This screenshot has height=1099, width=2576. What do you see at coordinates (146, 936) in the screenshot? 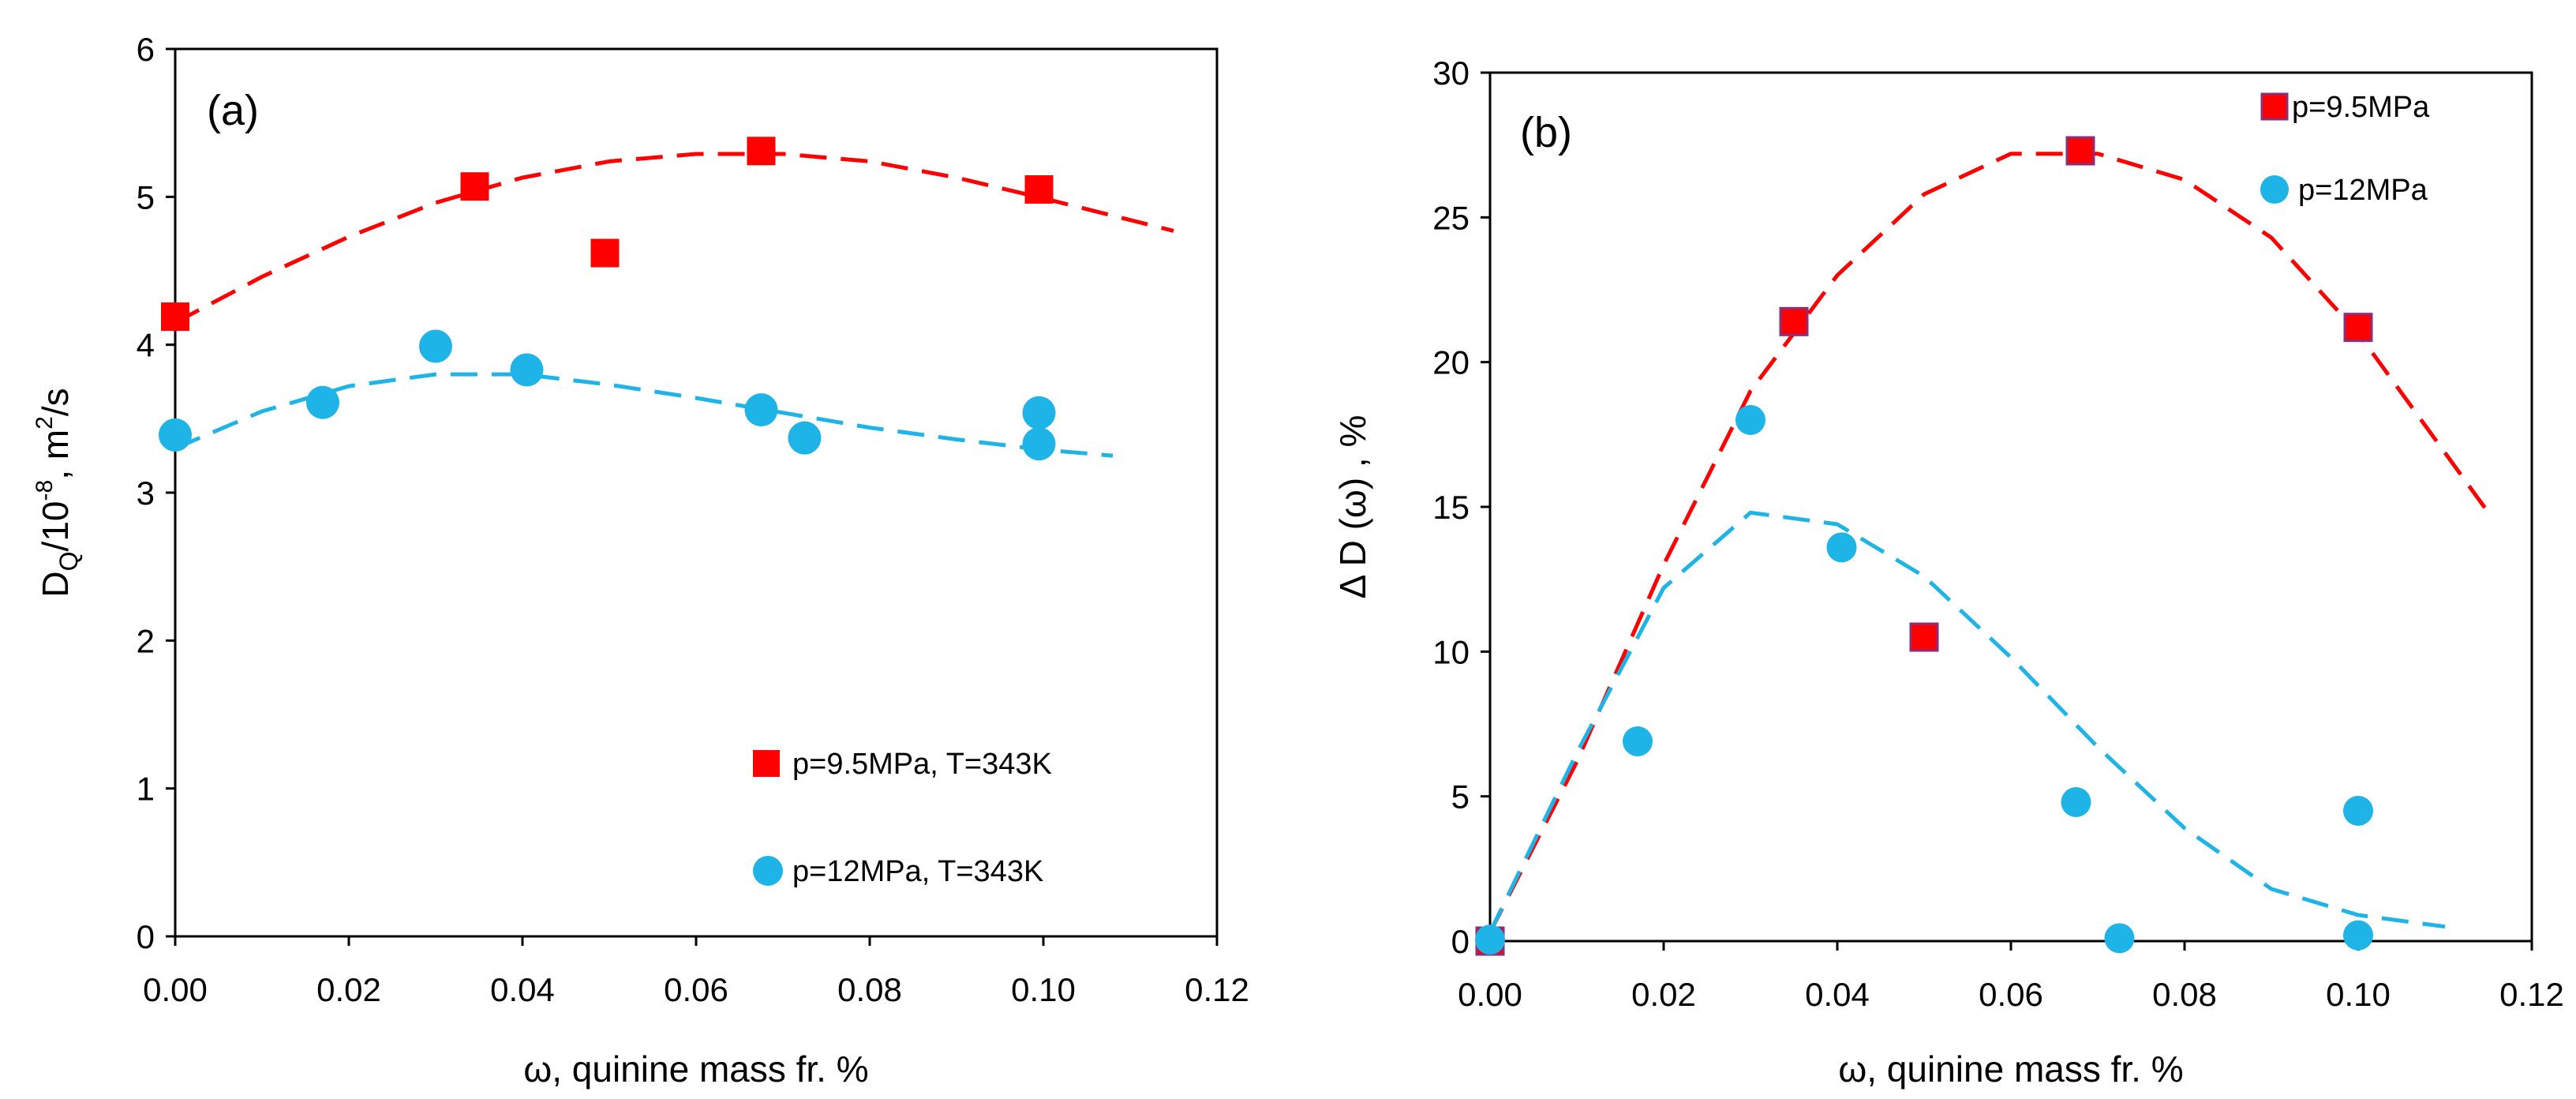
I see `panel-a-y-tick-label: 0` at bounding box center [146, 936].